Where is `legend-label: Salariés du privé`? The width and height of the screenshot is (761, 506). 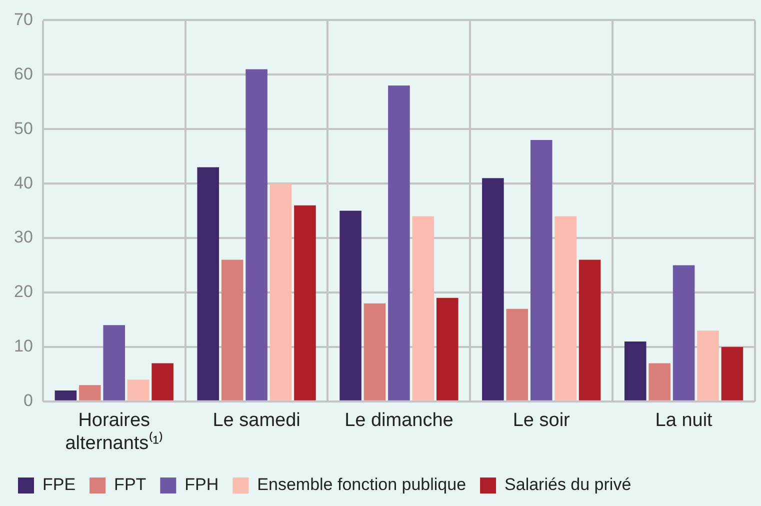
legend-label: Salariés du privé is located at coordinates (568, 484).